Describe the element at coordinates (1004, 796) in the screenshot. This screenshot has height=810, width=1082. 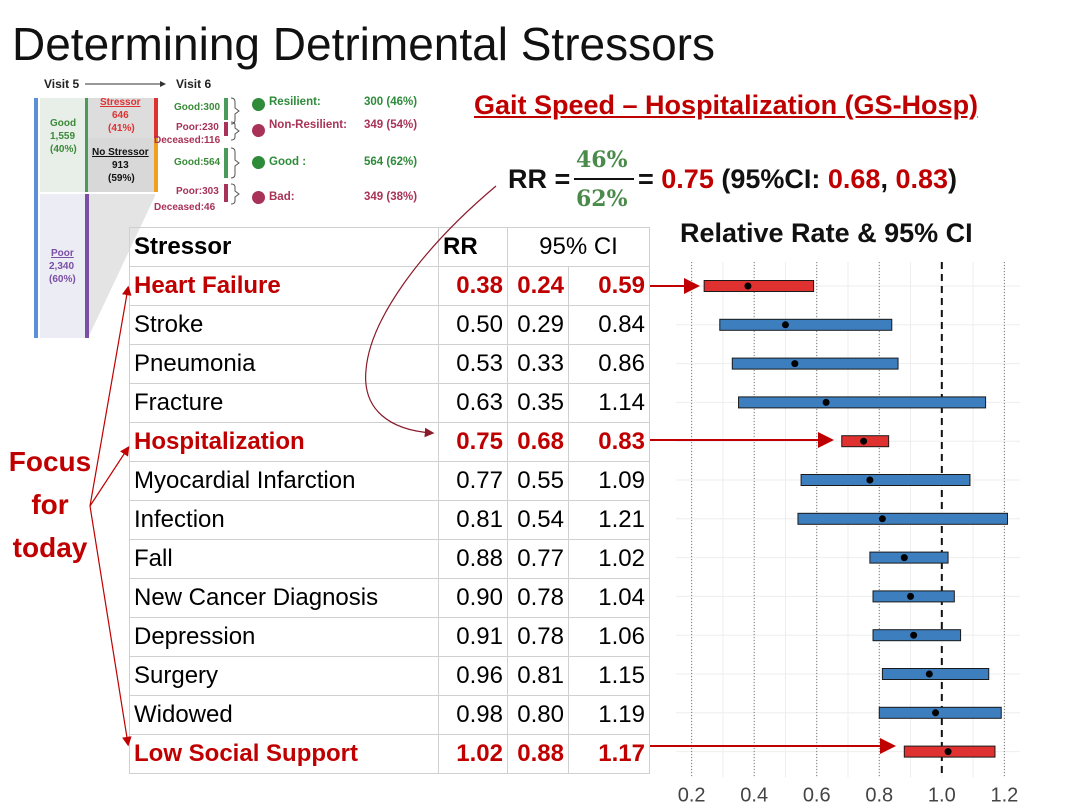
I see `x-tick-label: 1.2` at that location.